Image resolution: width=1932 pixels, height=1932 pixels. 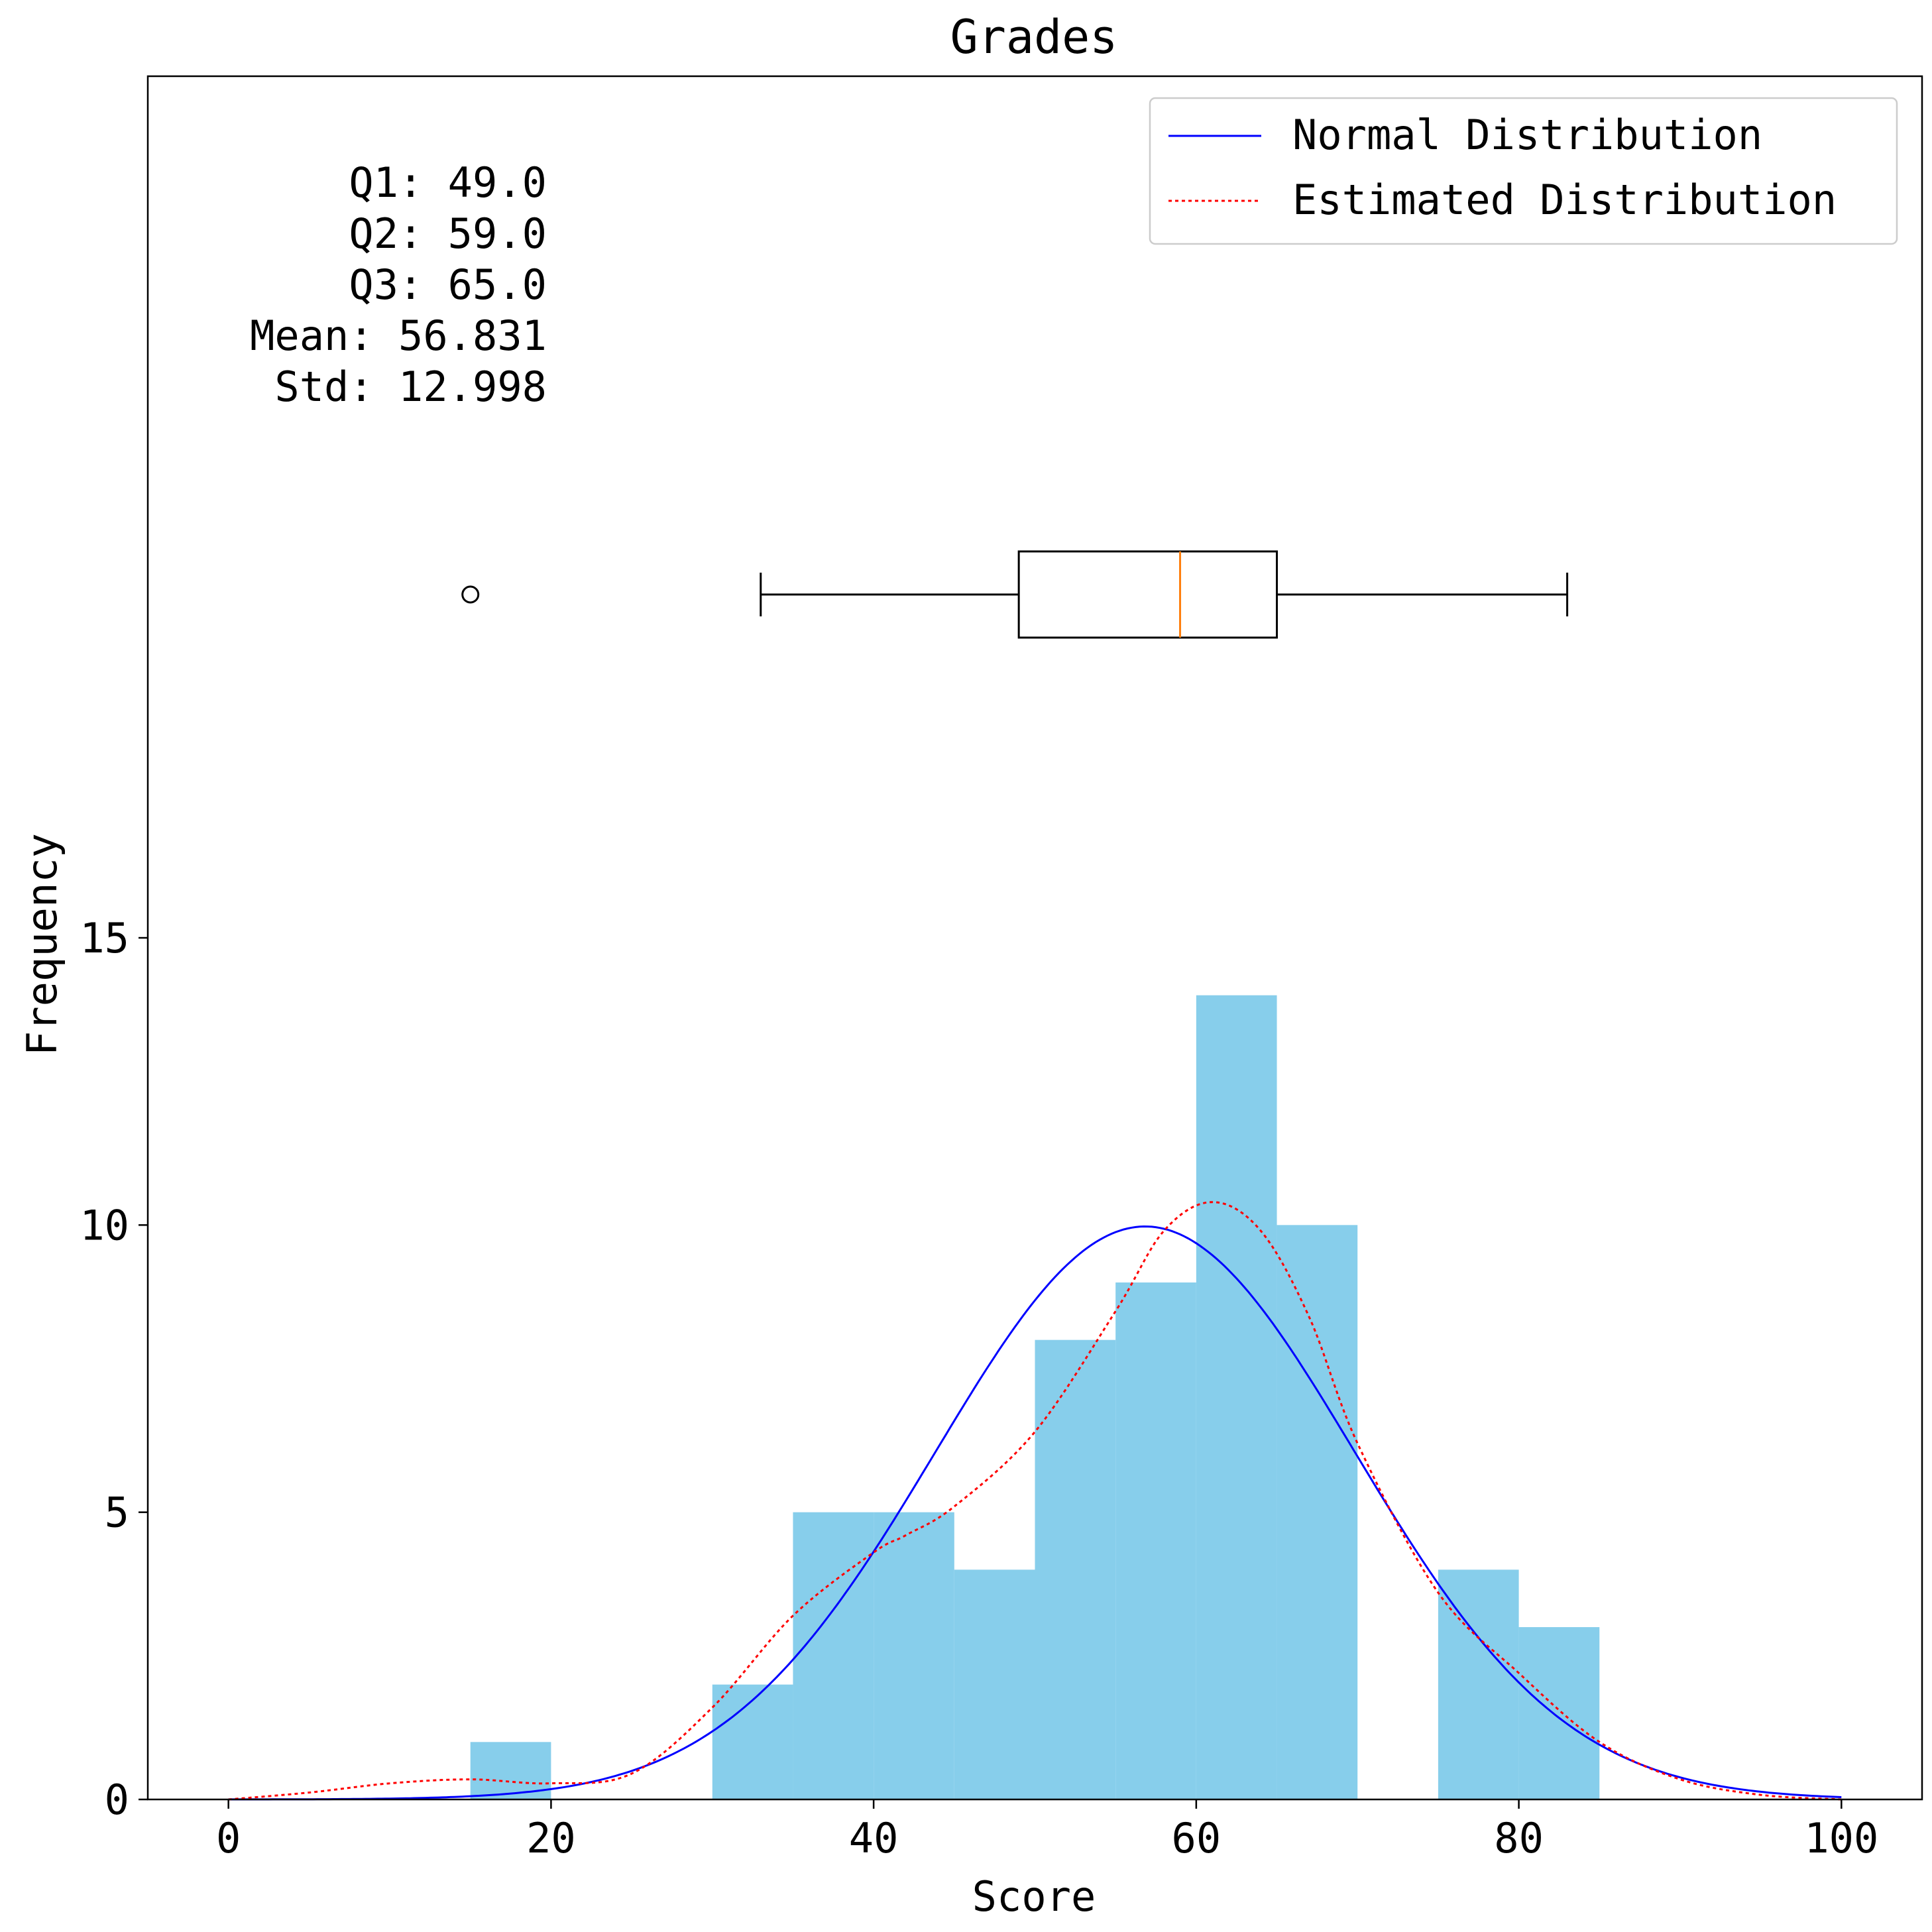 I want to click on y-tick-label: 10, so click(x=104, y=1225).